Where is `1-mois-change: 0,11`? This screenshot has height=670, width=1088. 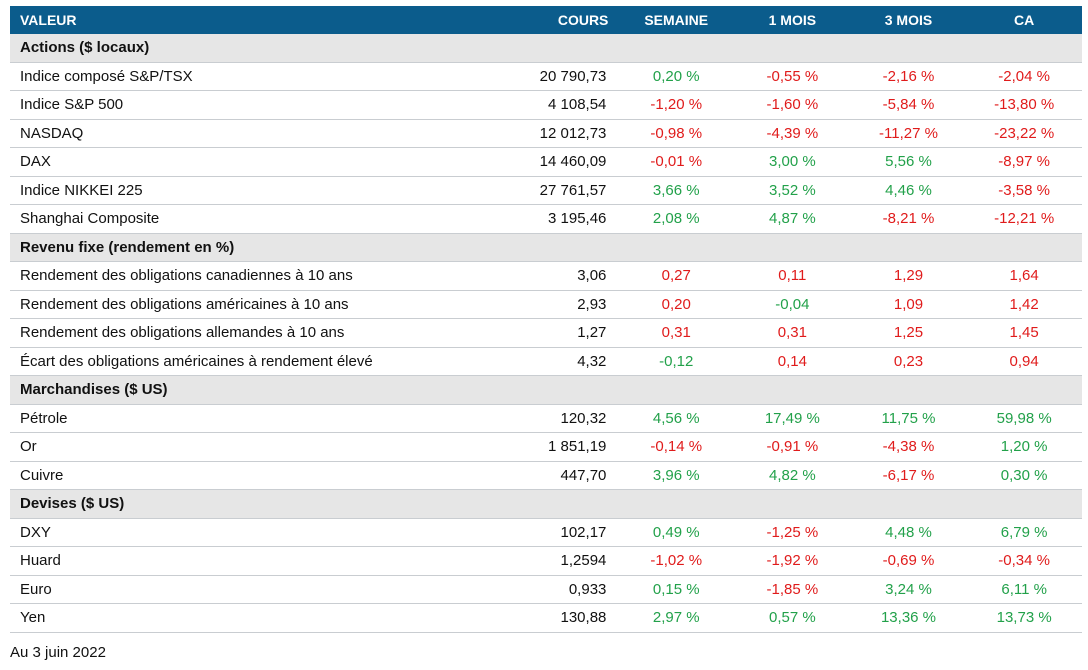
1-mois-change: 0,11 is located at coordinates (792, 276).